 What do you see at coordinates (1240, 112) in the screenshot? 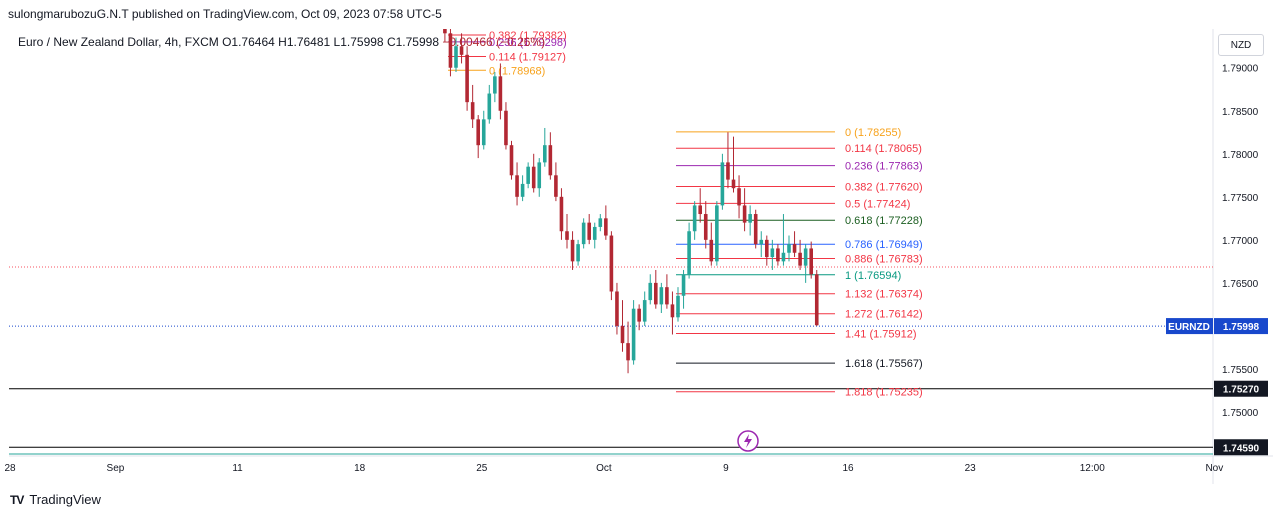
I see `price-tick-label: 1.78500` at bounding box center [1240, 112].